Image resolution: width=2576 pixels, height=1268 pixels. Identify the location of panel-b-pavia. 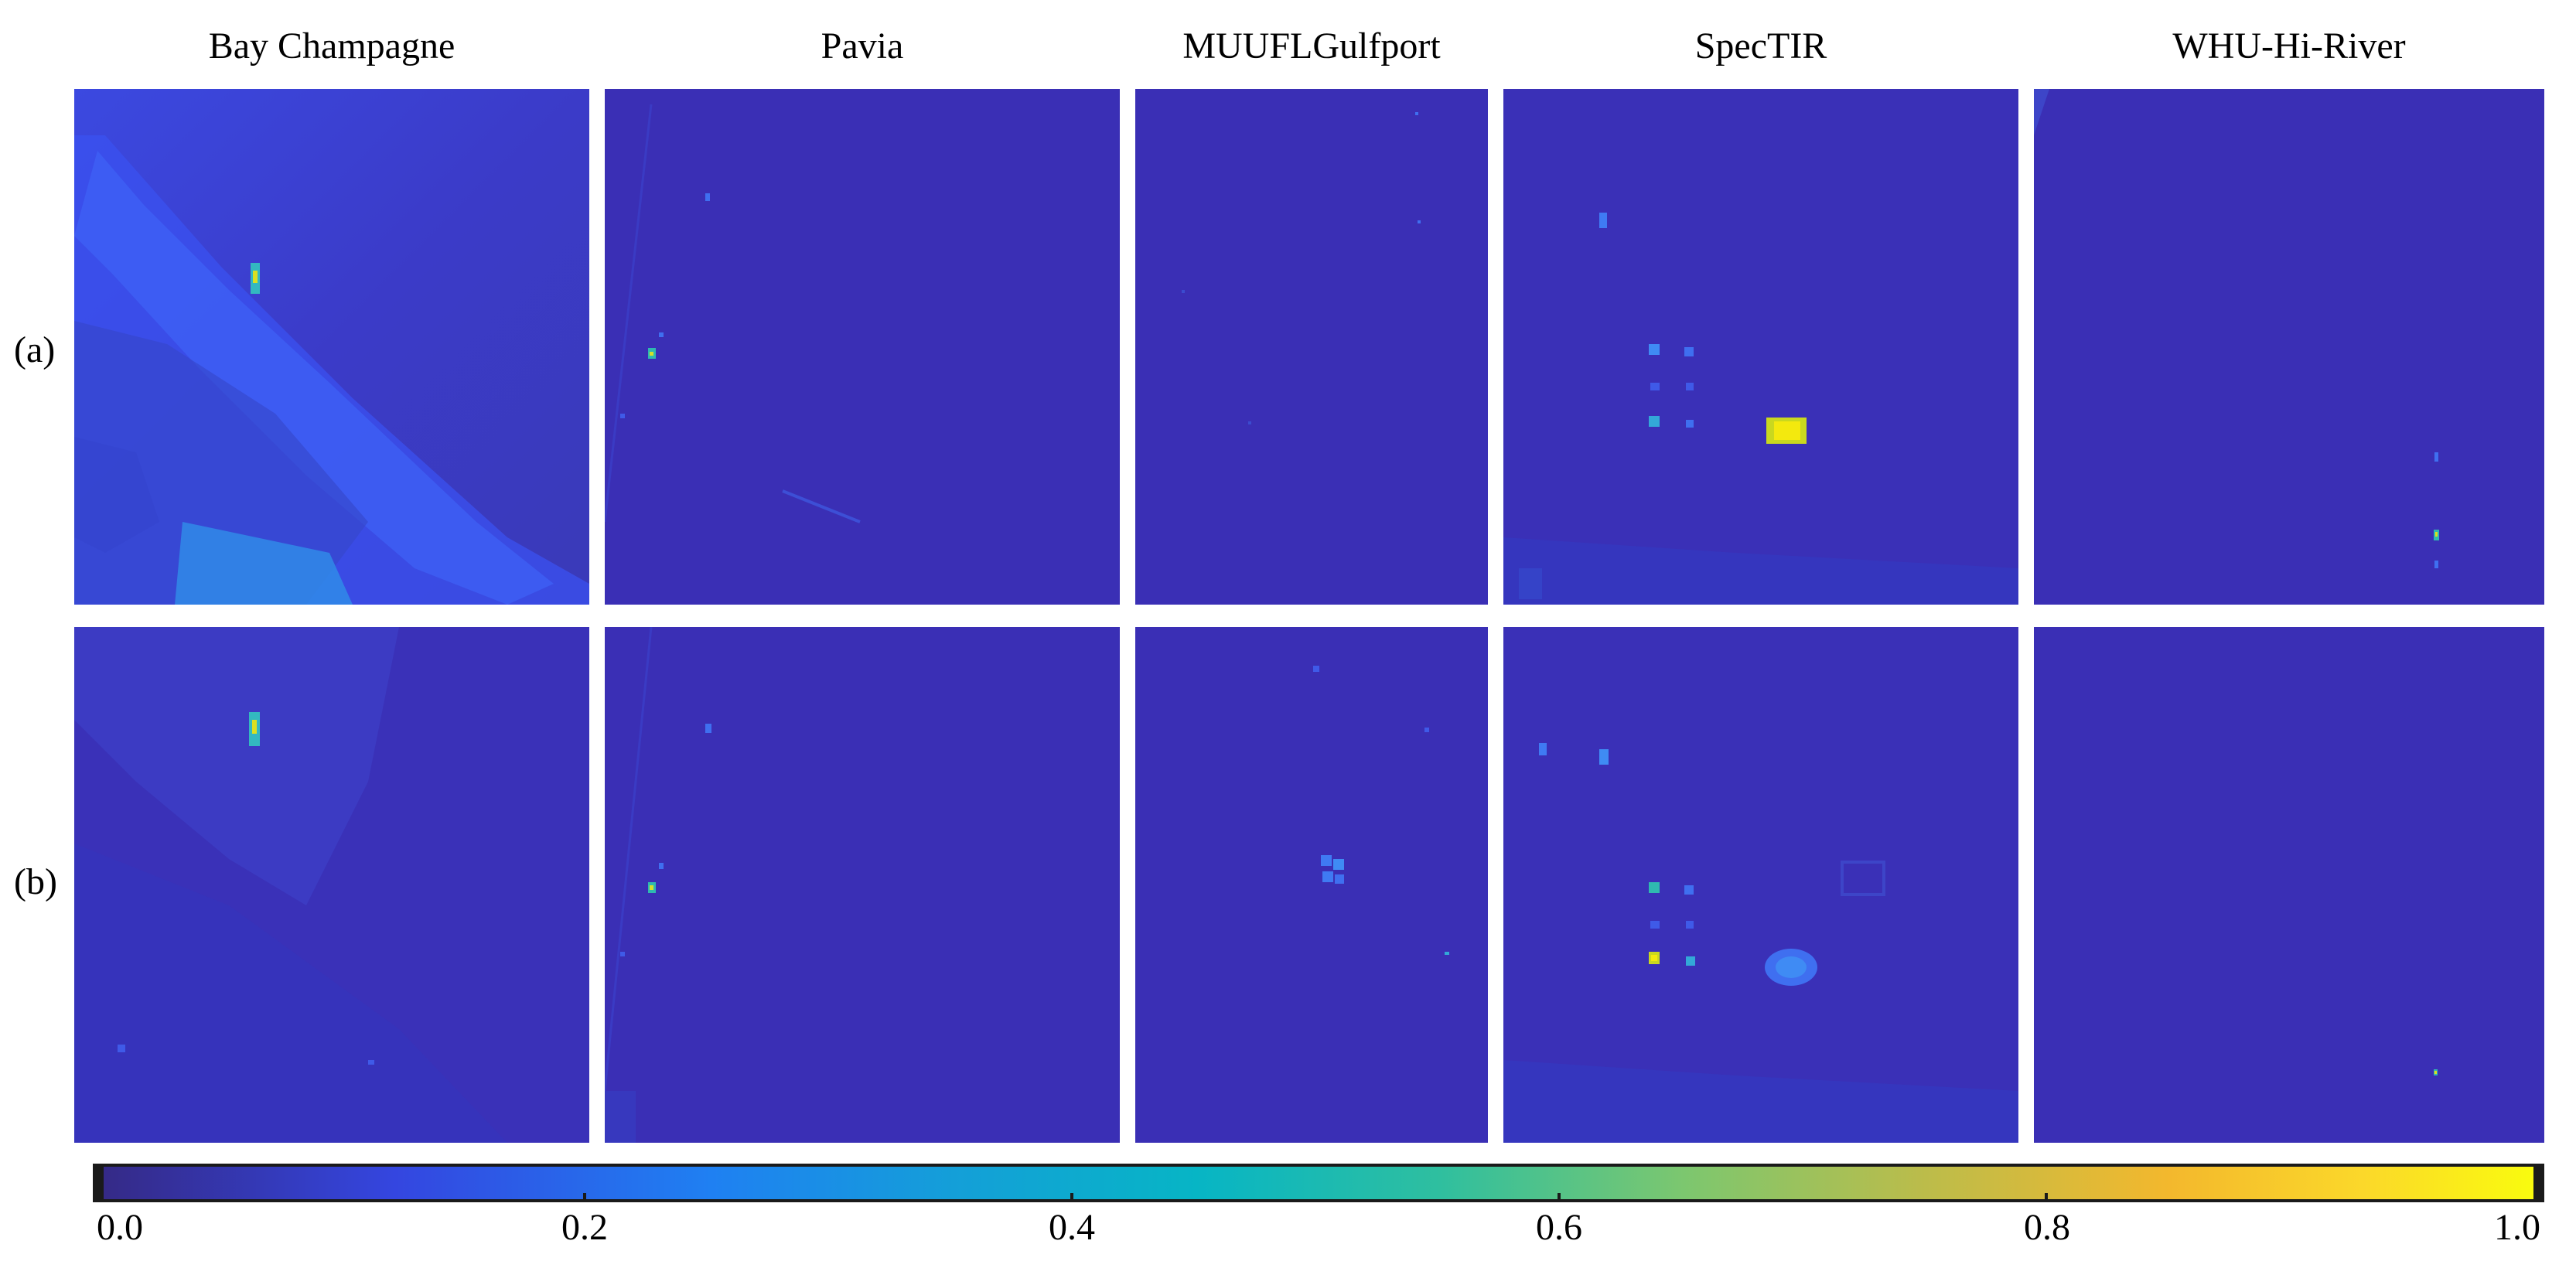
(863, 885).